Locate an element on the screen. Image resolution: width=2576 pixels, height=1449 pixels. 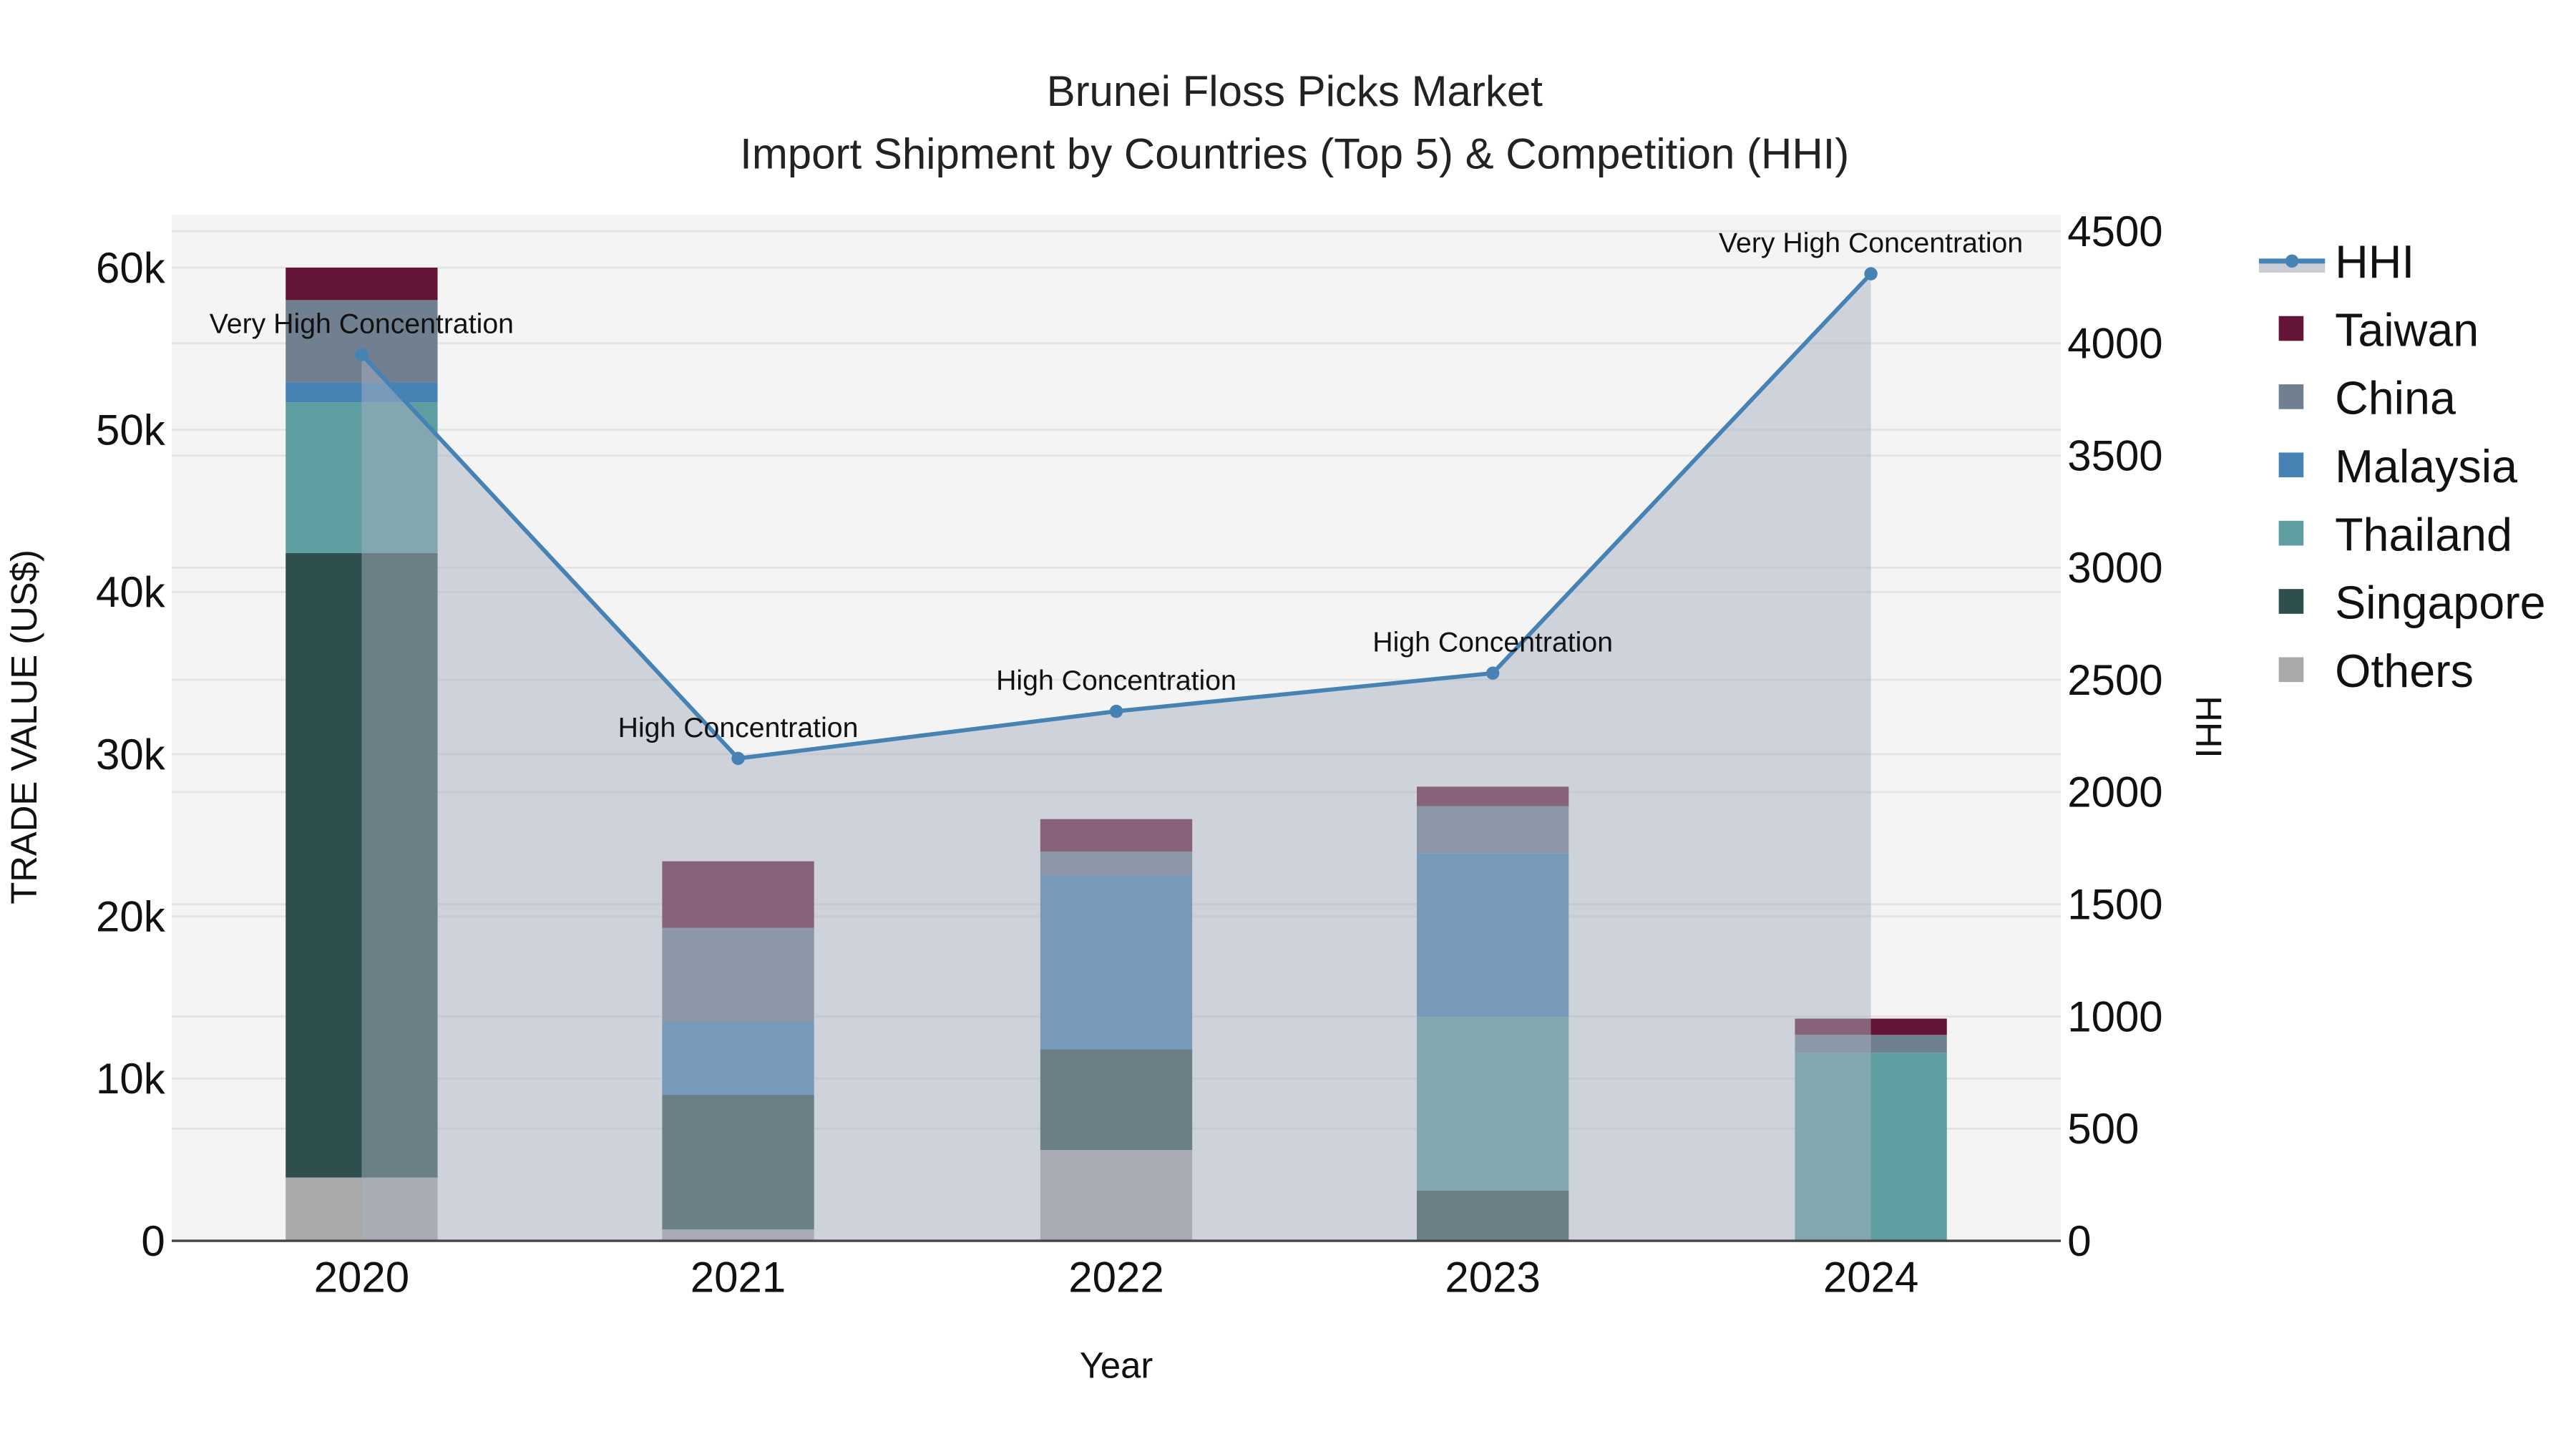
y2-tick-label: 2500 is located at coordinates (2114, 680).